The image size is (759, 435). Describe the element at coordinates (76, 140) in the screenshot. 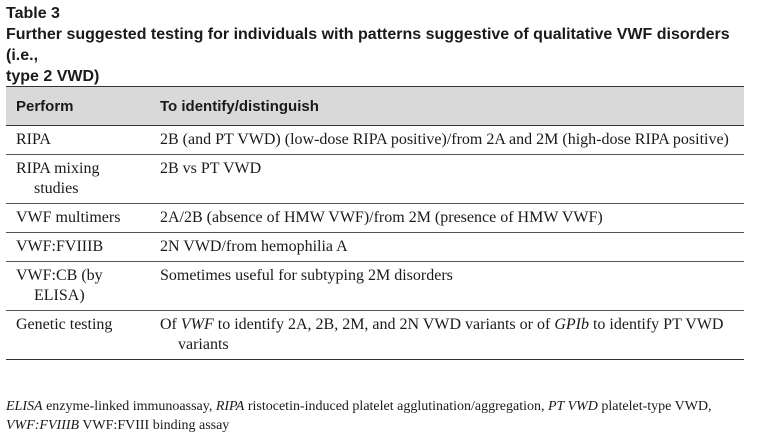

I see `cell-perform: RIPA` at that location.